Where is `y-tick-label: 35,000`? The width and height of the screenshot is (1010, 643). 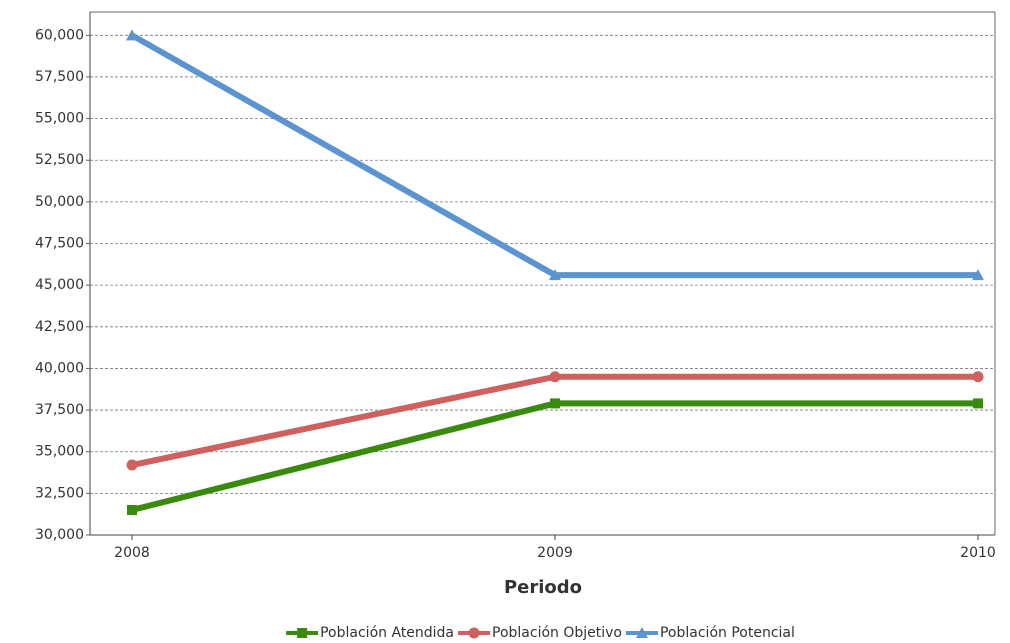
y-tick-label: 35,000 is located at coordinates (59, 452).